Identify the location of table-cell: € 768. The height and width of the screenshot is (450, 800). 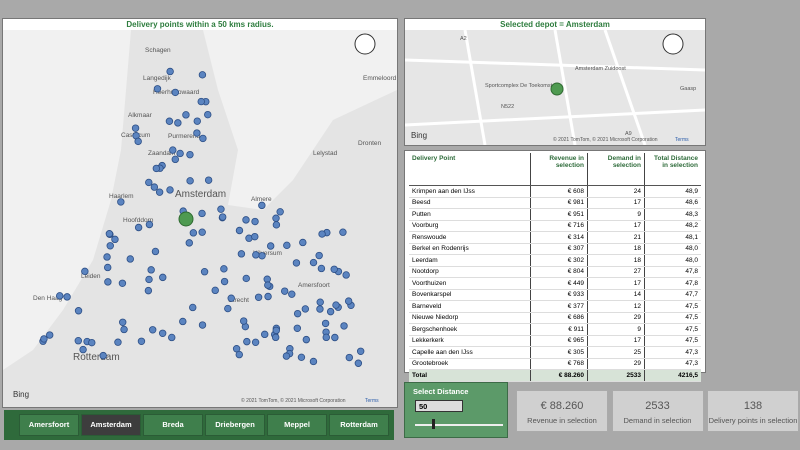
(559, 364).